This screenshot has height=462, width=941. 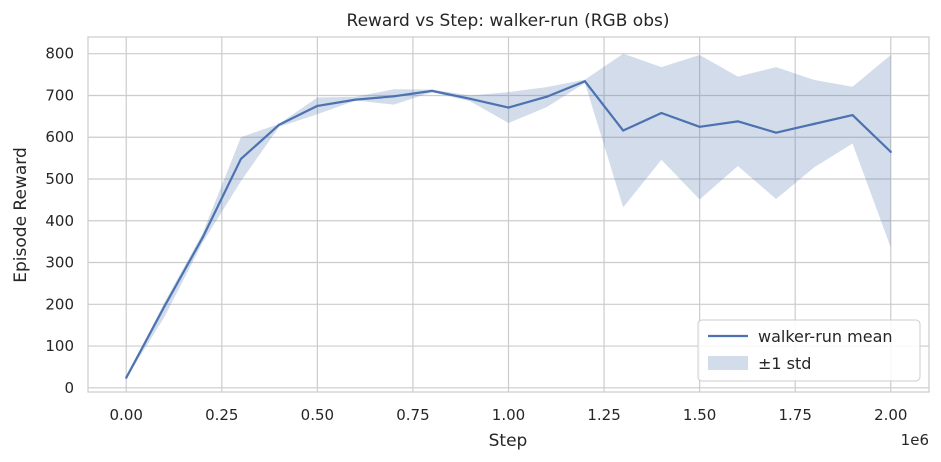 I want to click on x-tick-label: 1.25, so click(x=603, y=415).